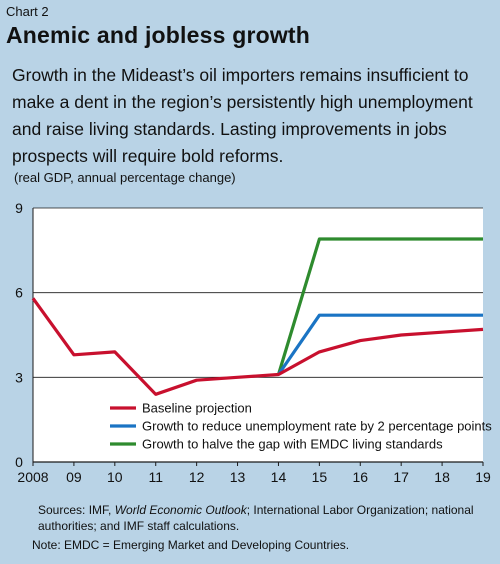 The image size is (500, 564). Describe the element at coordinates (379, 306) in the screenshot. I see `series-line-emdc` at that location.